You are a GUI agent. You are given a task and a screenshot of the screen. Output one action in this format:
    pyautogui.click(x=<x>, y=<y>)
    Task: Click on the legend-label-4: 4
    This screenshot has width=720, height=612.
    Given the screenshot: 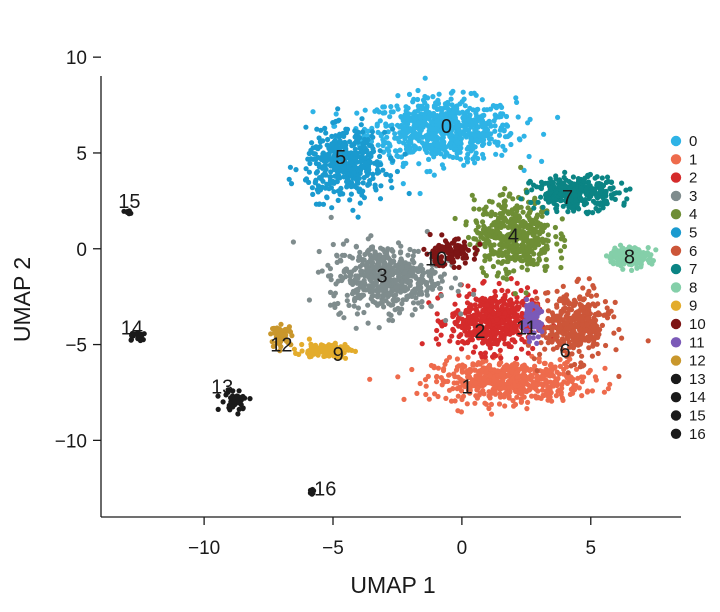 What is the action you would take?
    pyautogui.click(x=693, y=214)
    